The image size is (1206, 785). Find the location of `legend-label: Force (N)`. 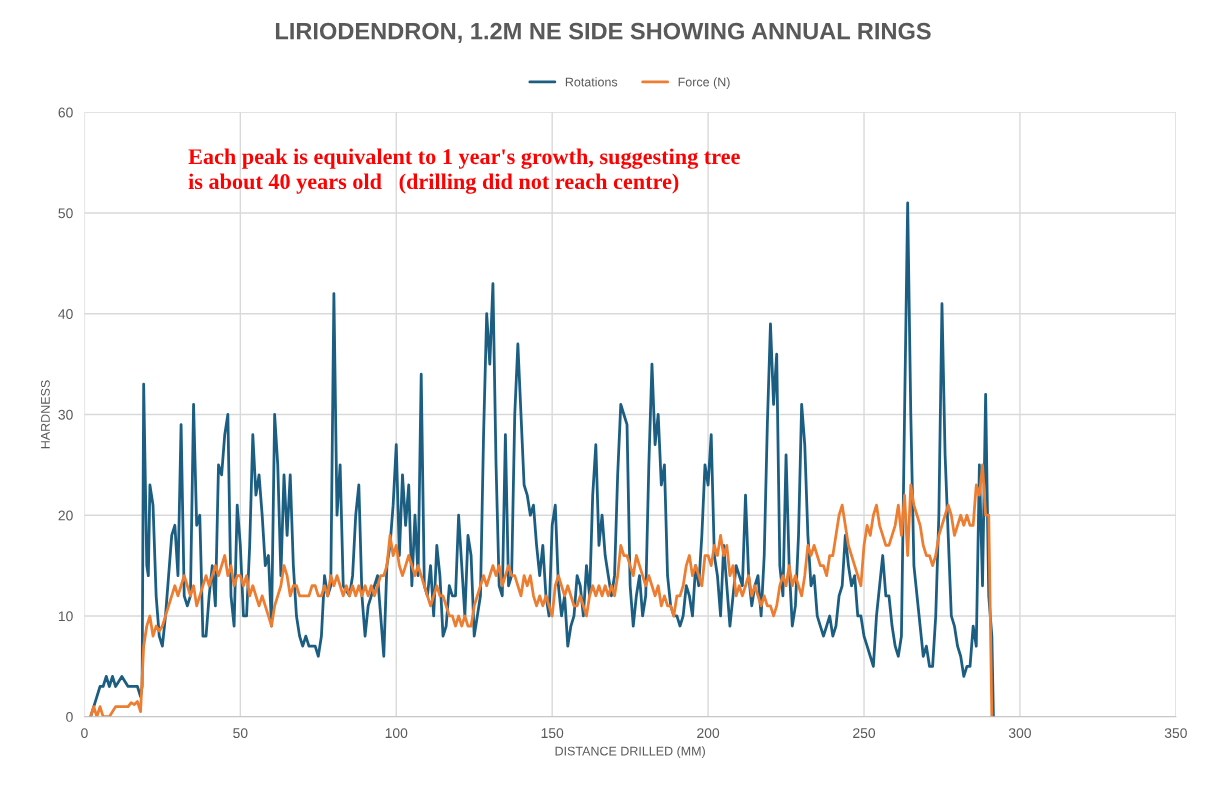

legend-label: Force (N) is located at coordinates (704, 83).